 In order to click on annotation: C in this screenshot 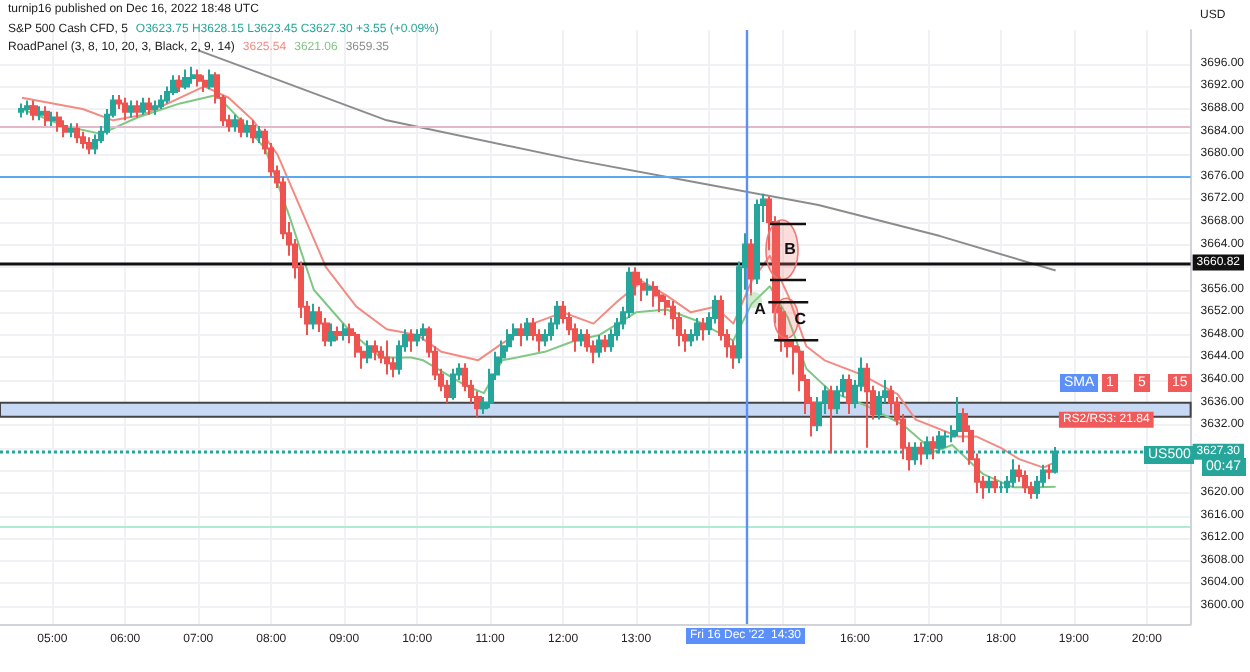, I will do `click(800, 319)`.